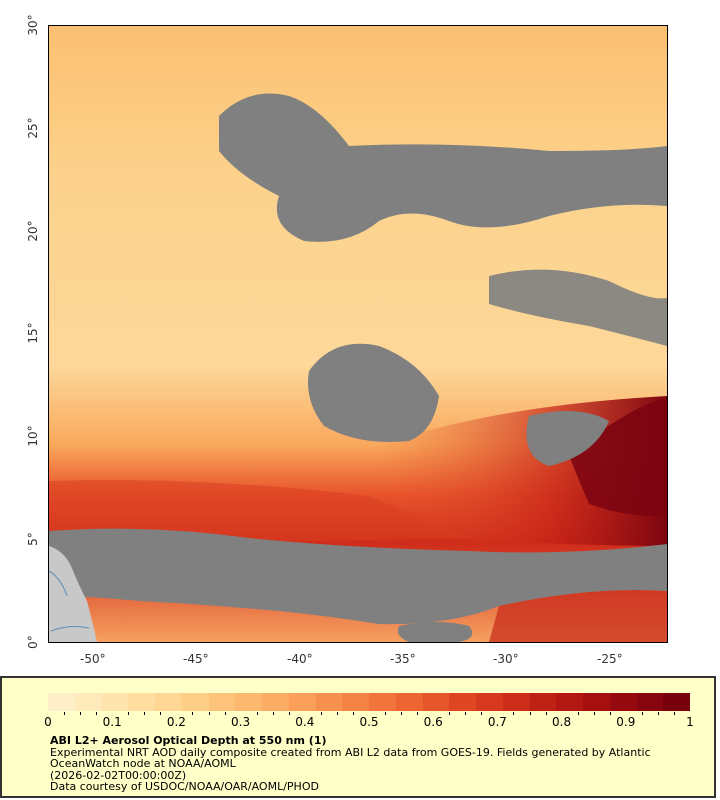 Image resolution: width=720 pixels, height=800 pixels. I want to click on legend-line-2: OceanWatch node at NOAA/AOML, so click(143, 763).